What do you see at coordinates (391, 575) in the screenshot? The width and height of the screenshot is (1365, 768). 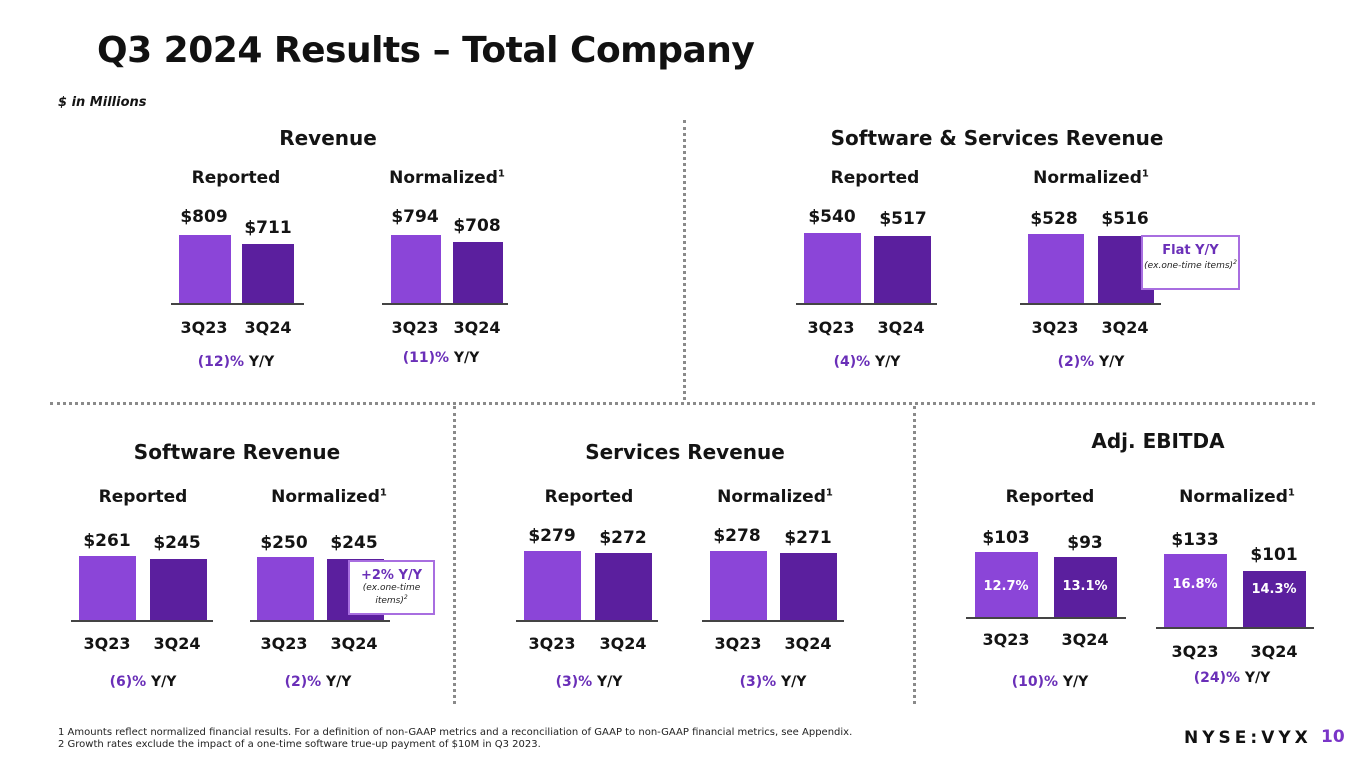 I see `callout-main: +2% Y/Y` at bounding box center [391, 575].